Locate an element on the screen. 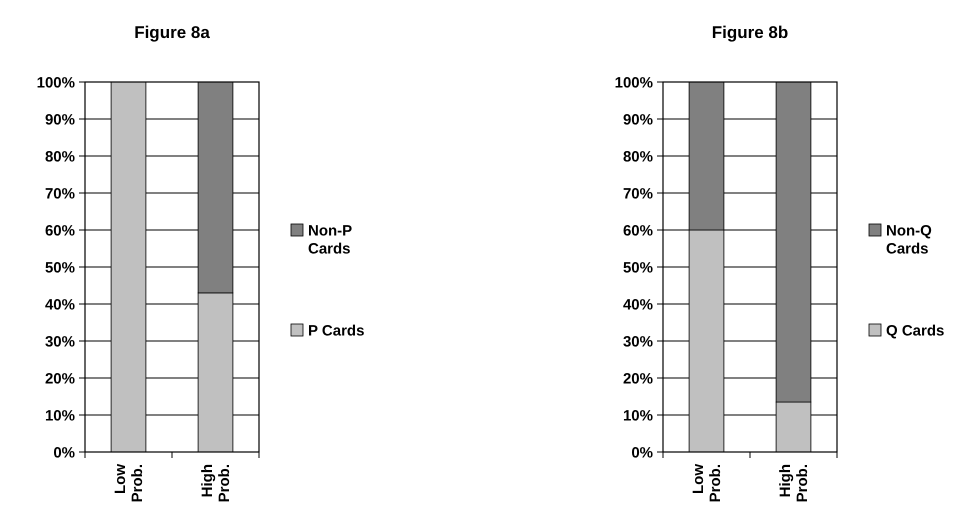  legend-label: Q Cards is located at coordinates (915, 331).